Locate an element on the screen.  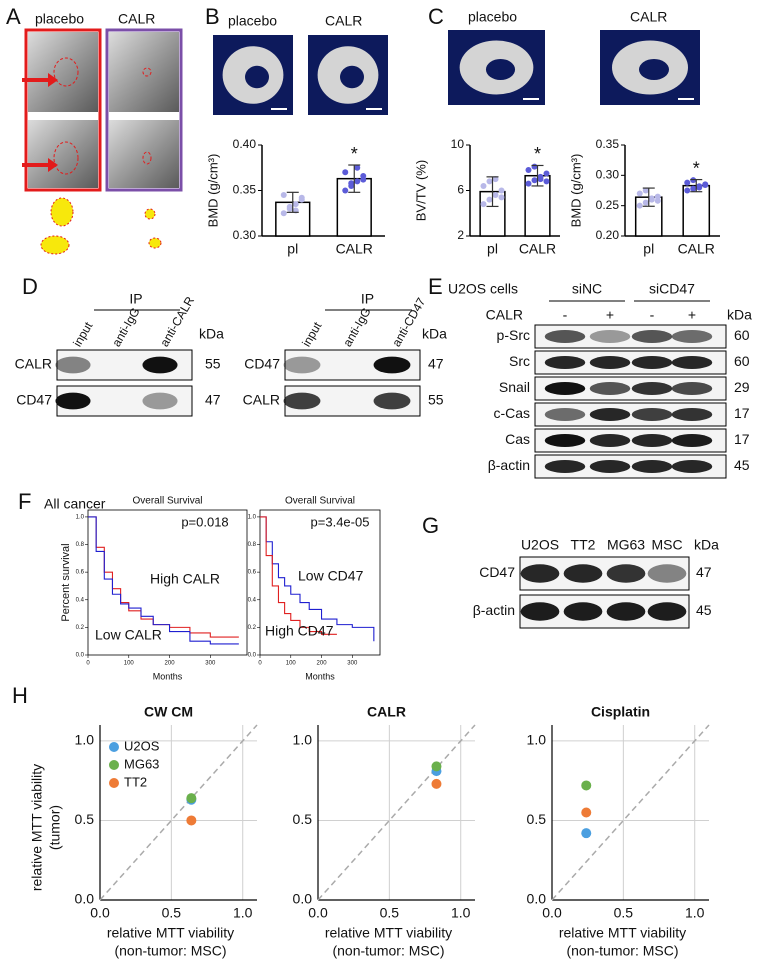
y-tick-label: 10 is located at coordinates (458, 144).